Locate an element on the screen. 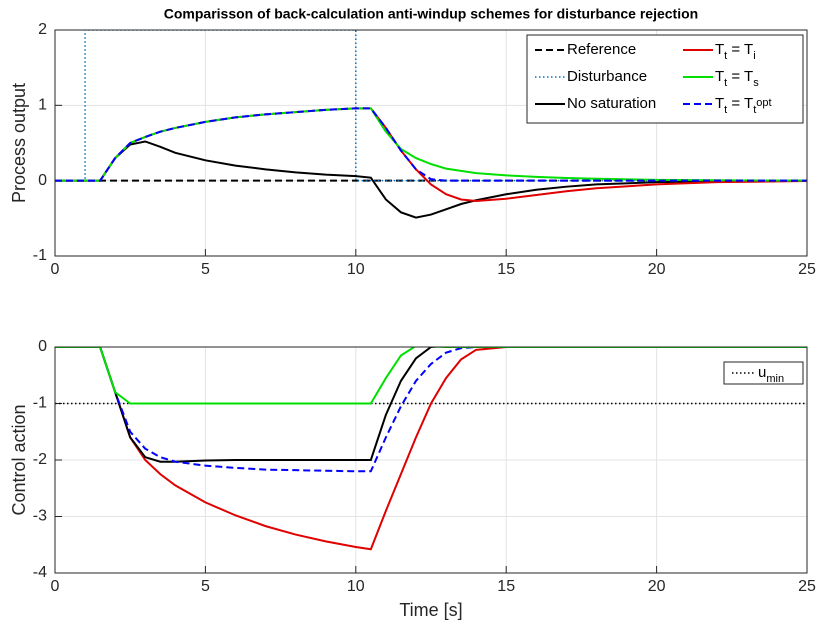 This screenshot has width=823, height=632. y-axis-label: Control action is located at coordinates (19, 459).